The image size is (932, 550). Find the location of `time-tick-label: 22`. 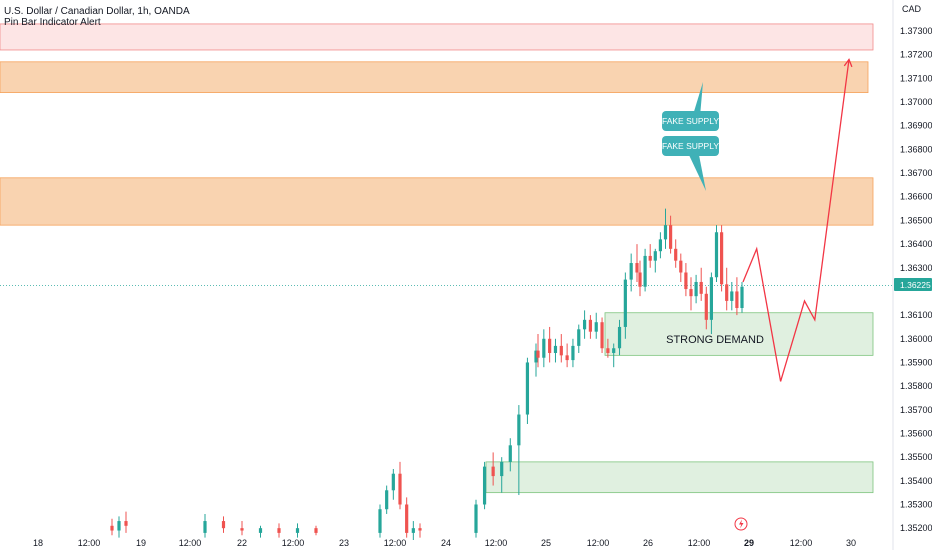

time-tick-label: 22 is located at coordinates (242, 543).